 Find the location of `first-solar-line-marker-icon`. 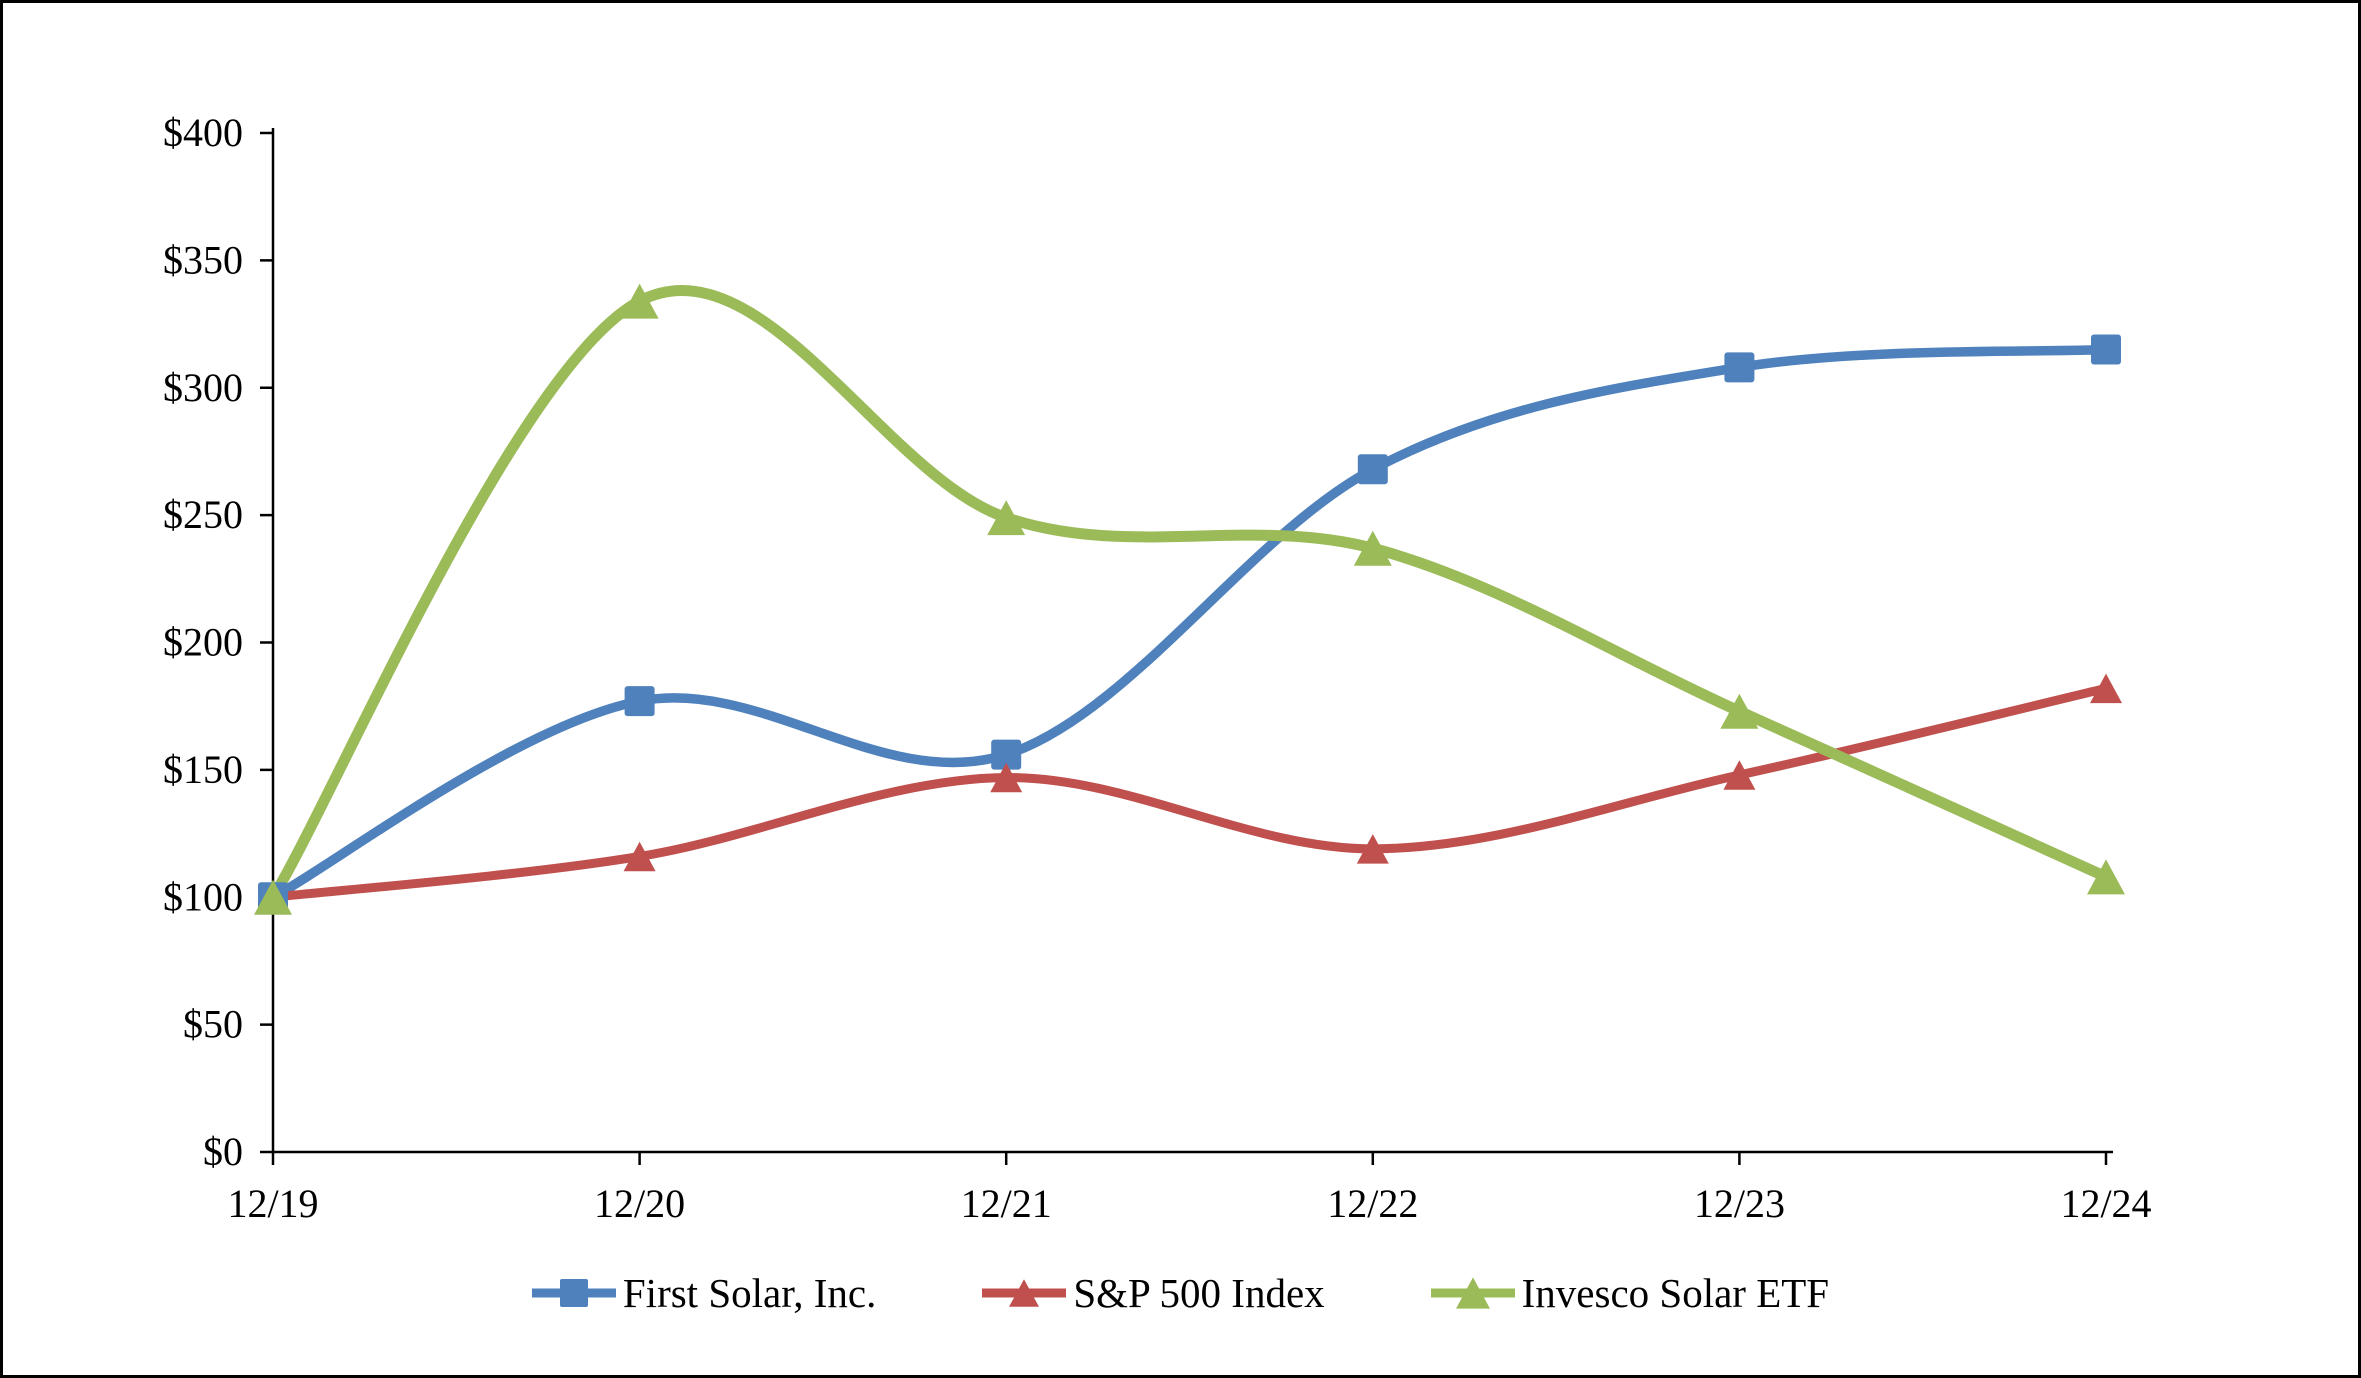

first-solar-line-marker-icon is located at coordinates (573, 1293).